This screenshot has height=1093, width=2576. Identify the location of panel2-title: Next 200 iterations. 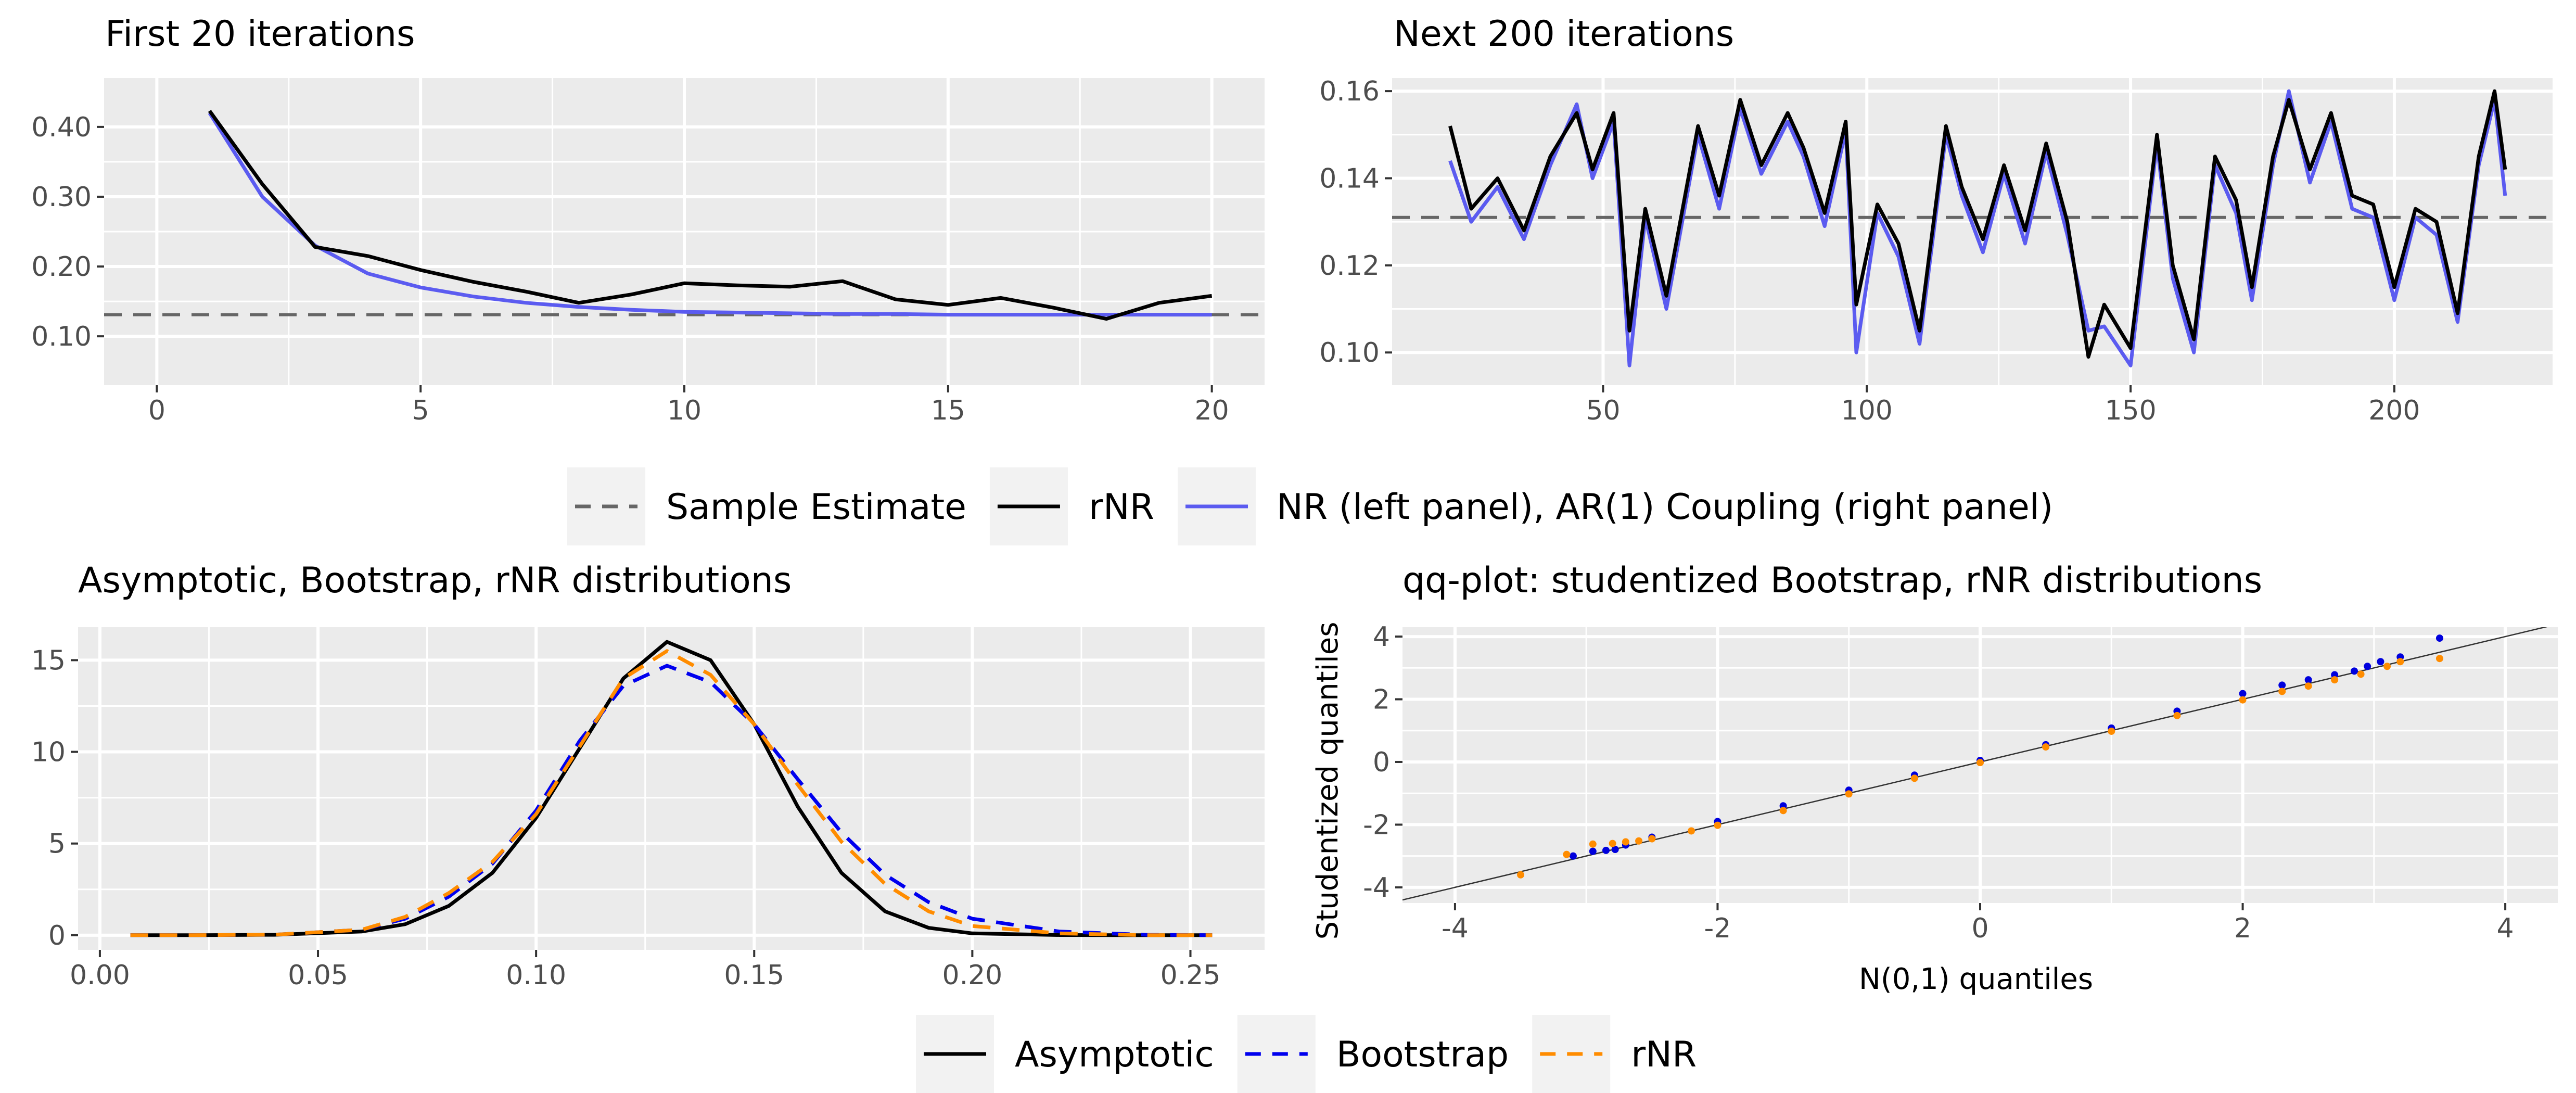
(1564, 34).